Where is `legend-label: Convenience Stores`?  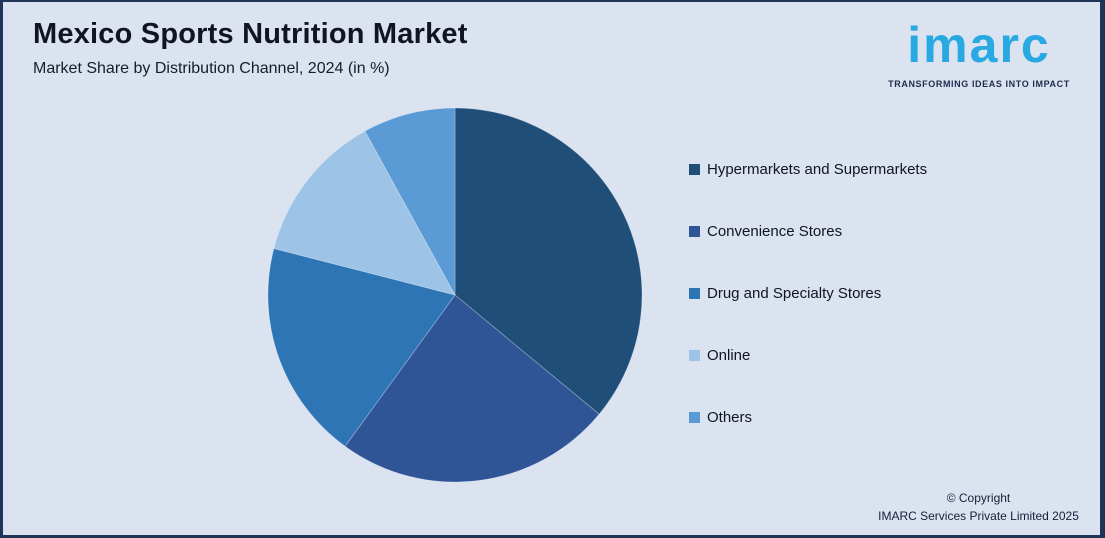
legend-label: Convenience Stores is located at coordinates (775, 231).